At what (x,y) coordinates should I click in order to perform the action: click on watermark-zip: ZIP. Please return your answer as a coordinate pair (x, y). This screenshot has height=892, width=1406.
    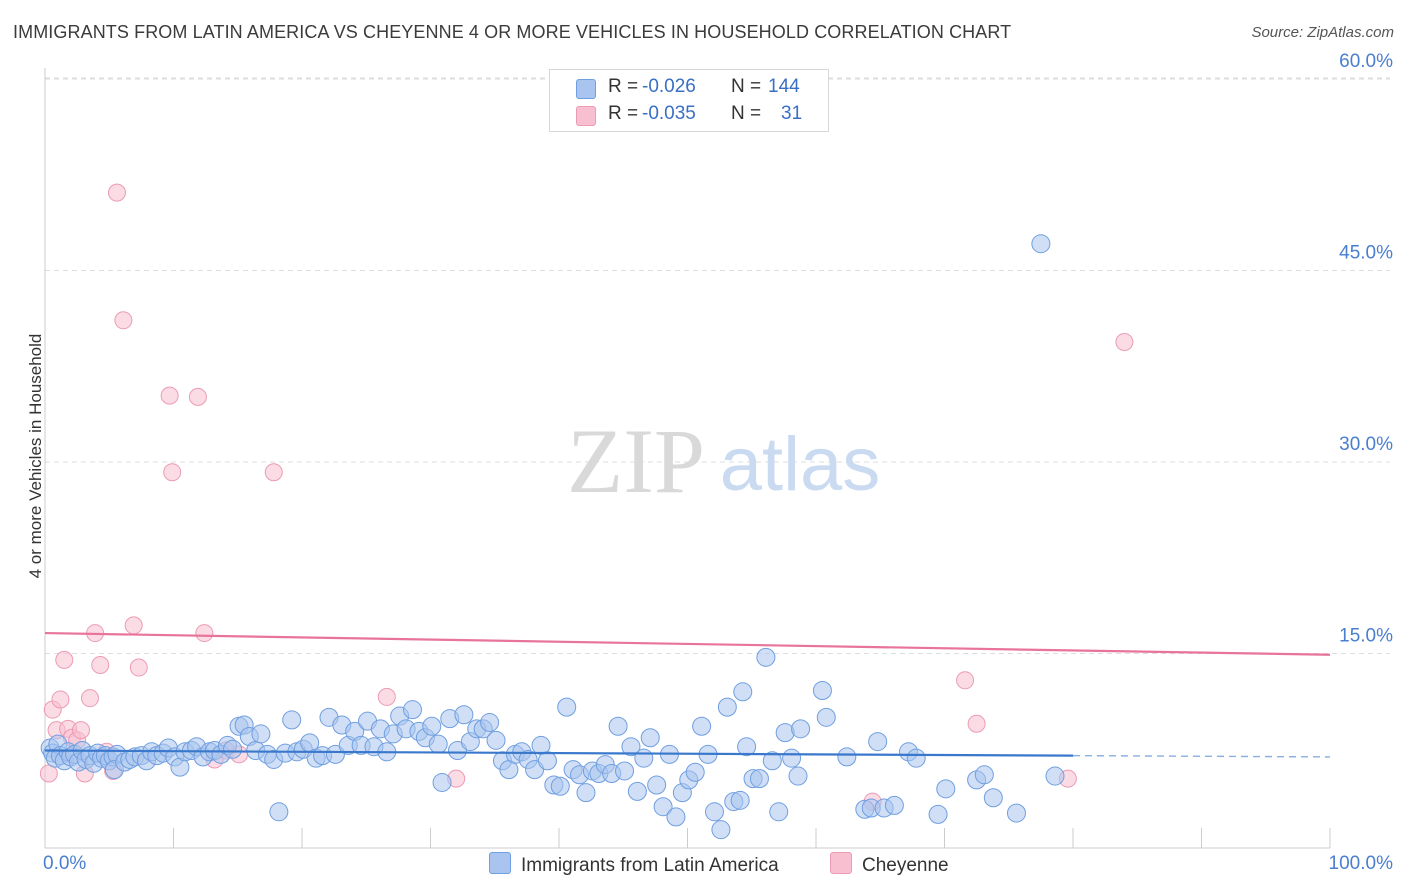
    Looking at the image, I should click on (636, 461).